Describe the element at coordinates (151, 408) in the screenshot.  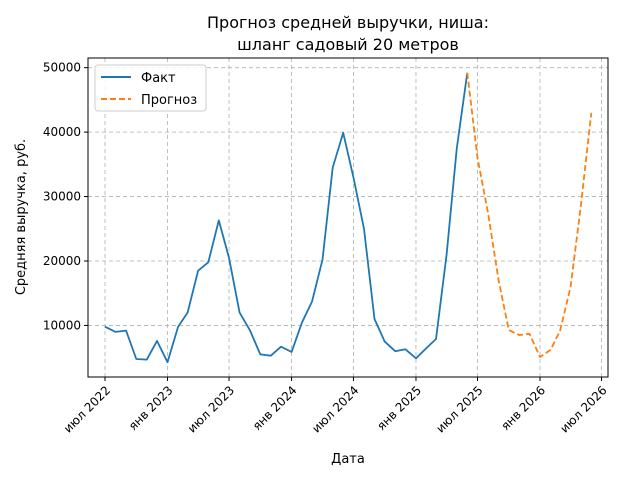
I see `x-tick-label: янв 2023` at that location.